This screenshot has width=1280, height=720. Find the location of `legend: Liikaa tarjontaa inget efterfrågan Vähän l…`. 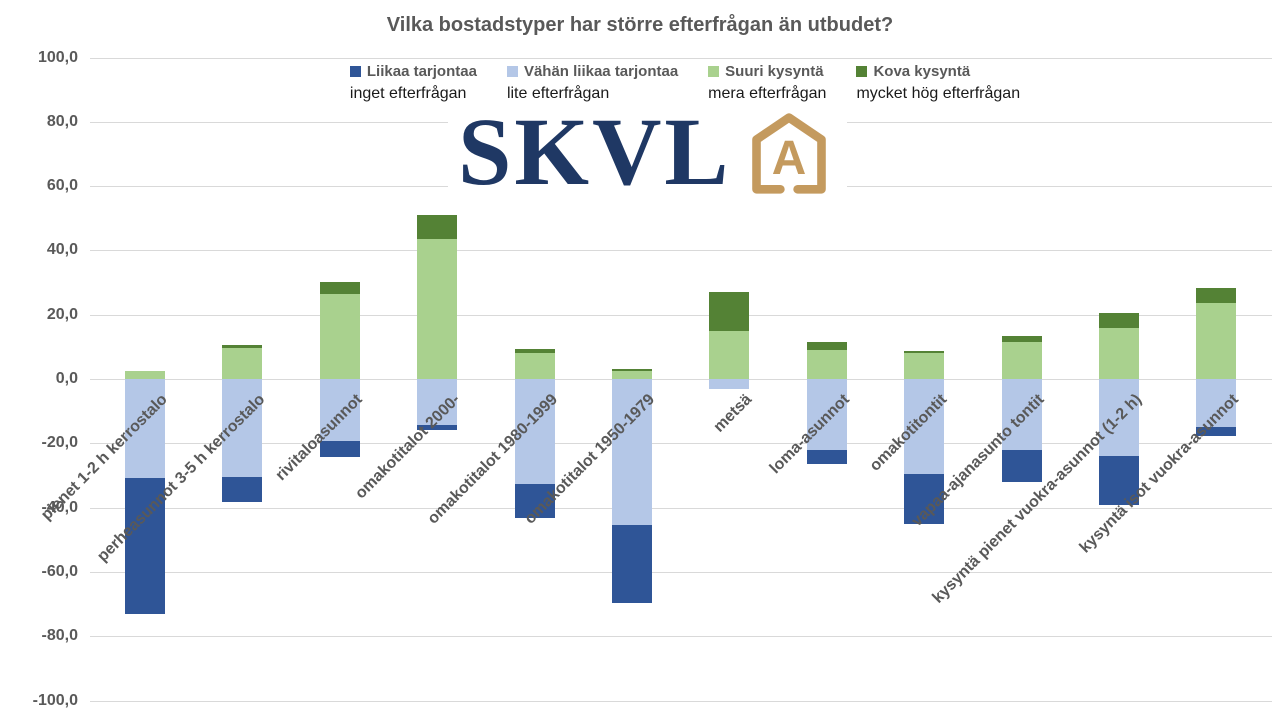

legend: Liikaa tarjontaa inget efterfrågan Vähän l… is located at coordinates (685, 83).